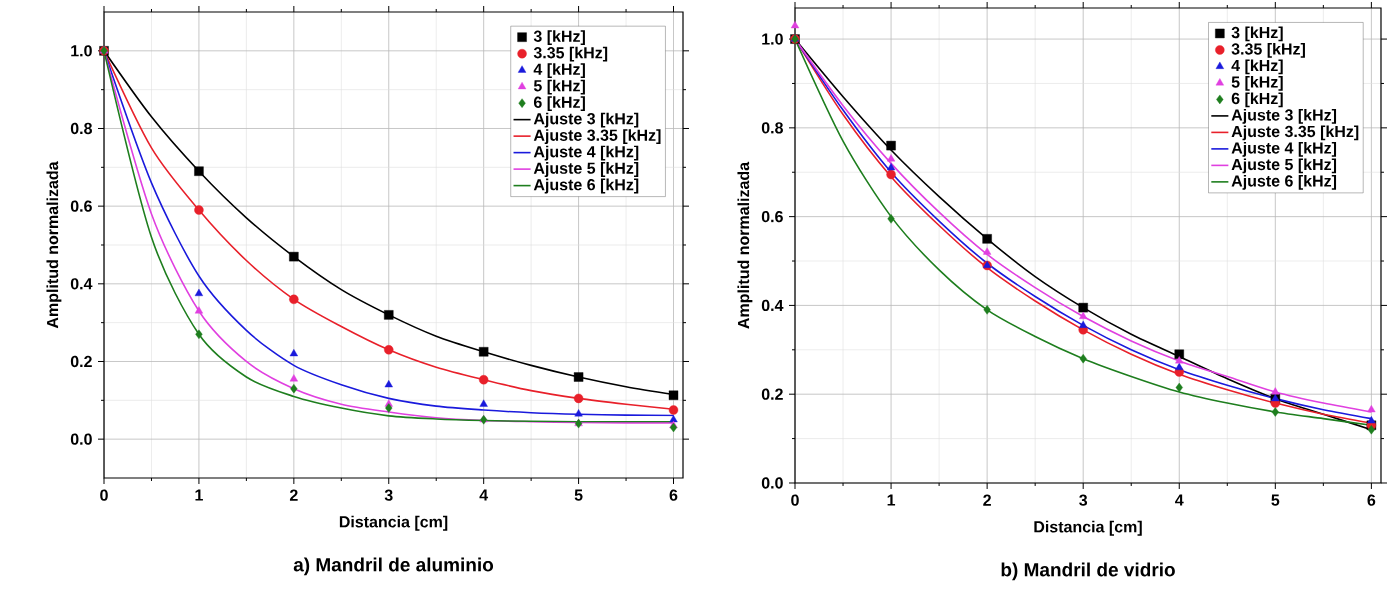 The image size is (1390, 594). I want to click on text: a) Mandril de aluminio, so click(393, 566).